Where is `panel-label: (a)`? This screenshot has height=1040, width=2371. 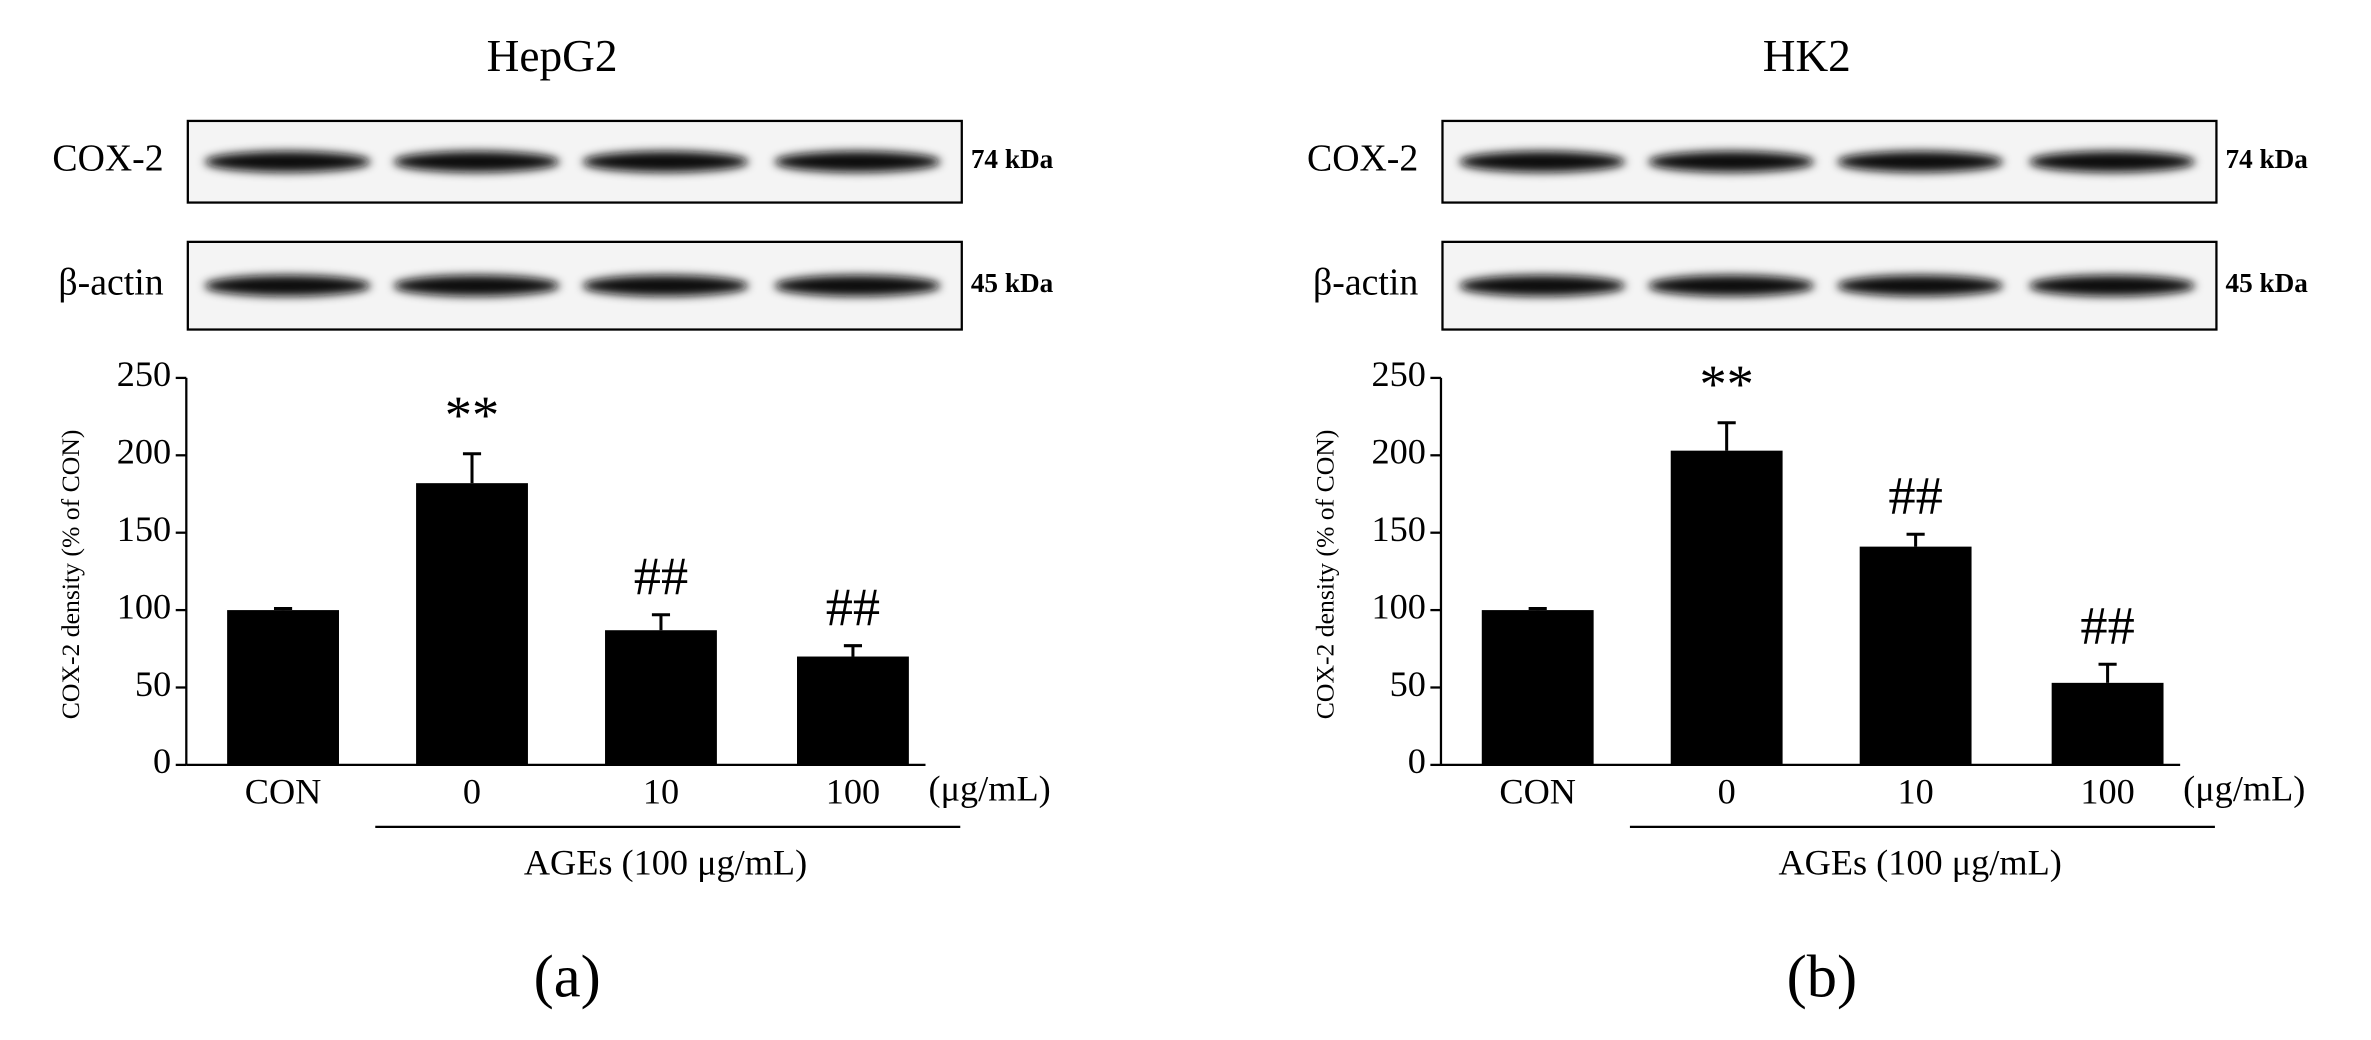 panel-label: (a) is located at coordinates (567, 976).